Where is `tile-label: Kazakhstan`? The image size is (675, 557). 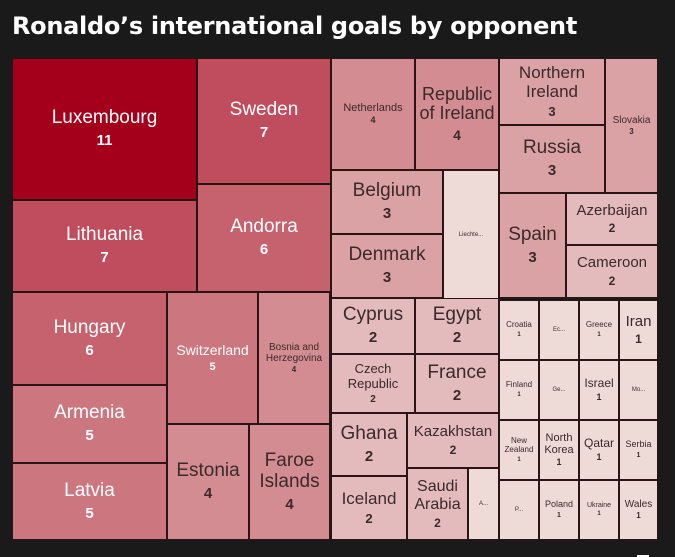 tile-label: Kazakhstan is located at coordinates (453, 432).